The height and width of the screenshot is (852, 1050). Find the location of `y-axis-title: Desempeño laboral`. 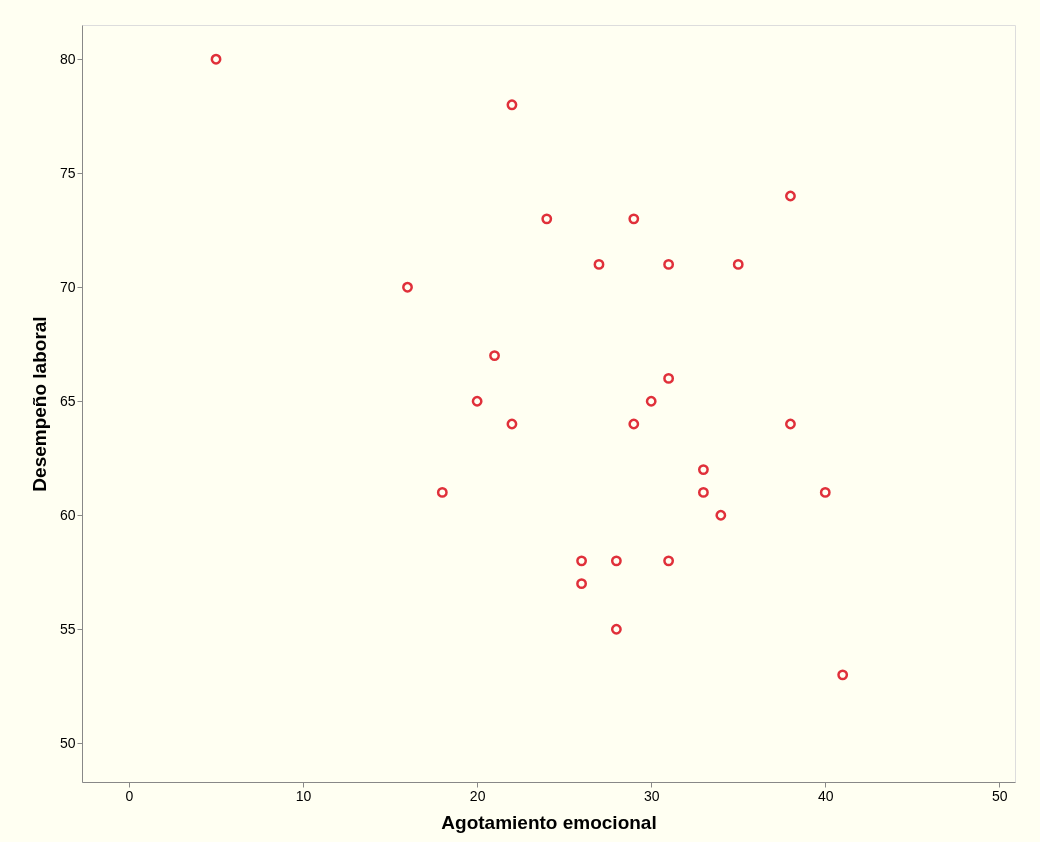

y-axis-title: Desempeño laboral is located at coordinates (39, 404).